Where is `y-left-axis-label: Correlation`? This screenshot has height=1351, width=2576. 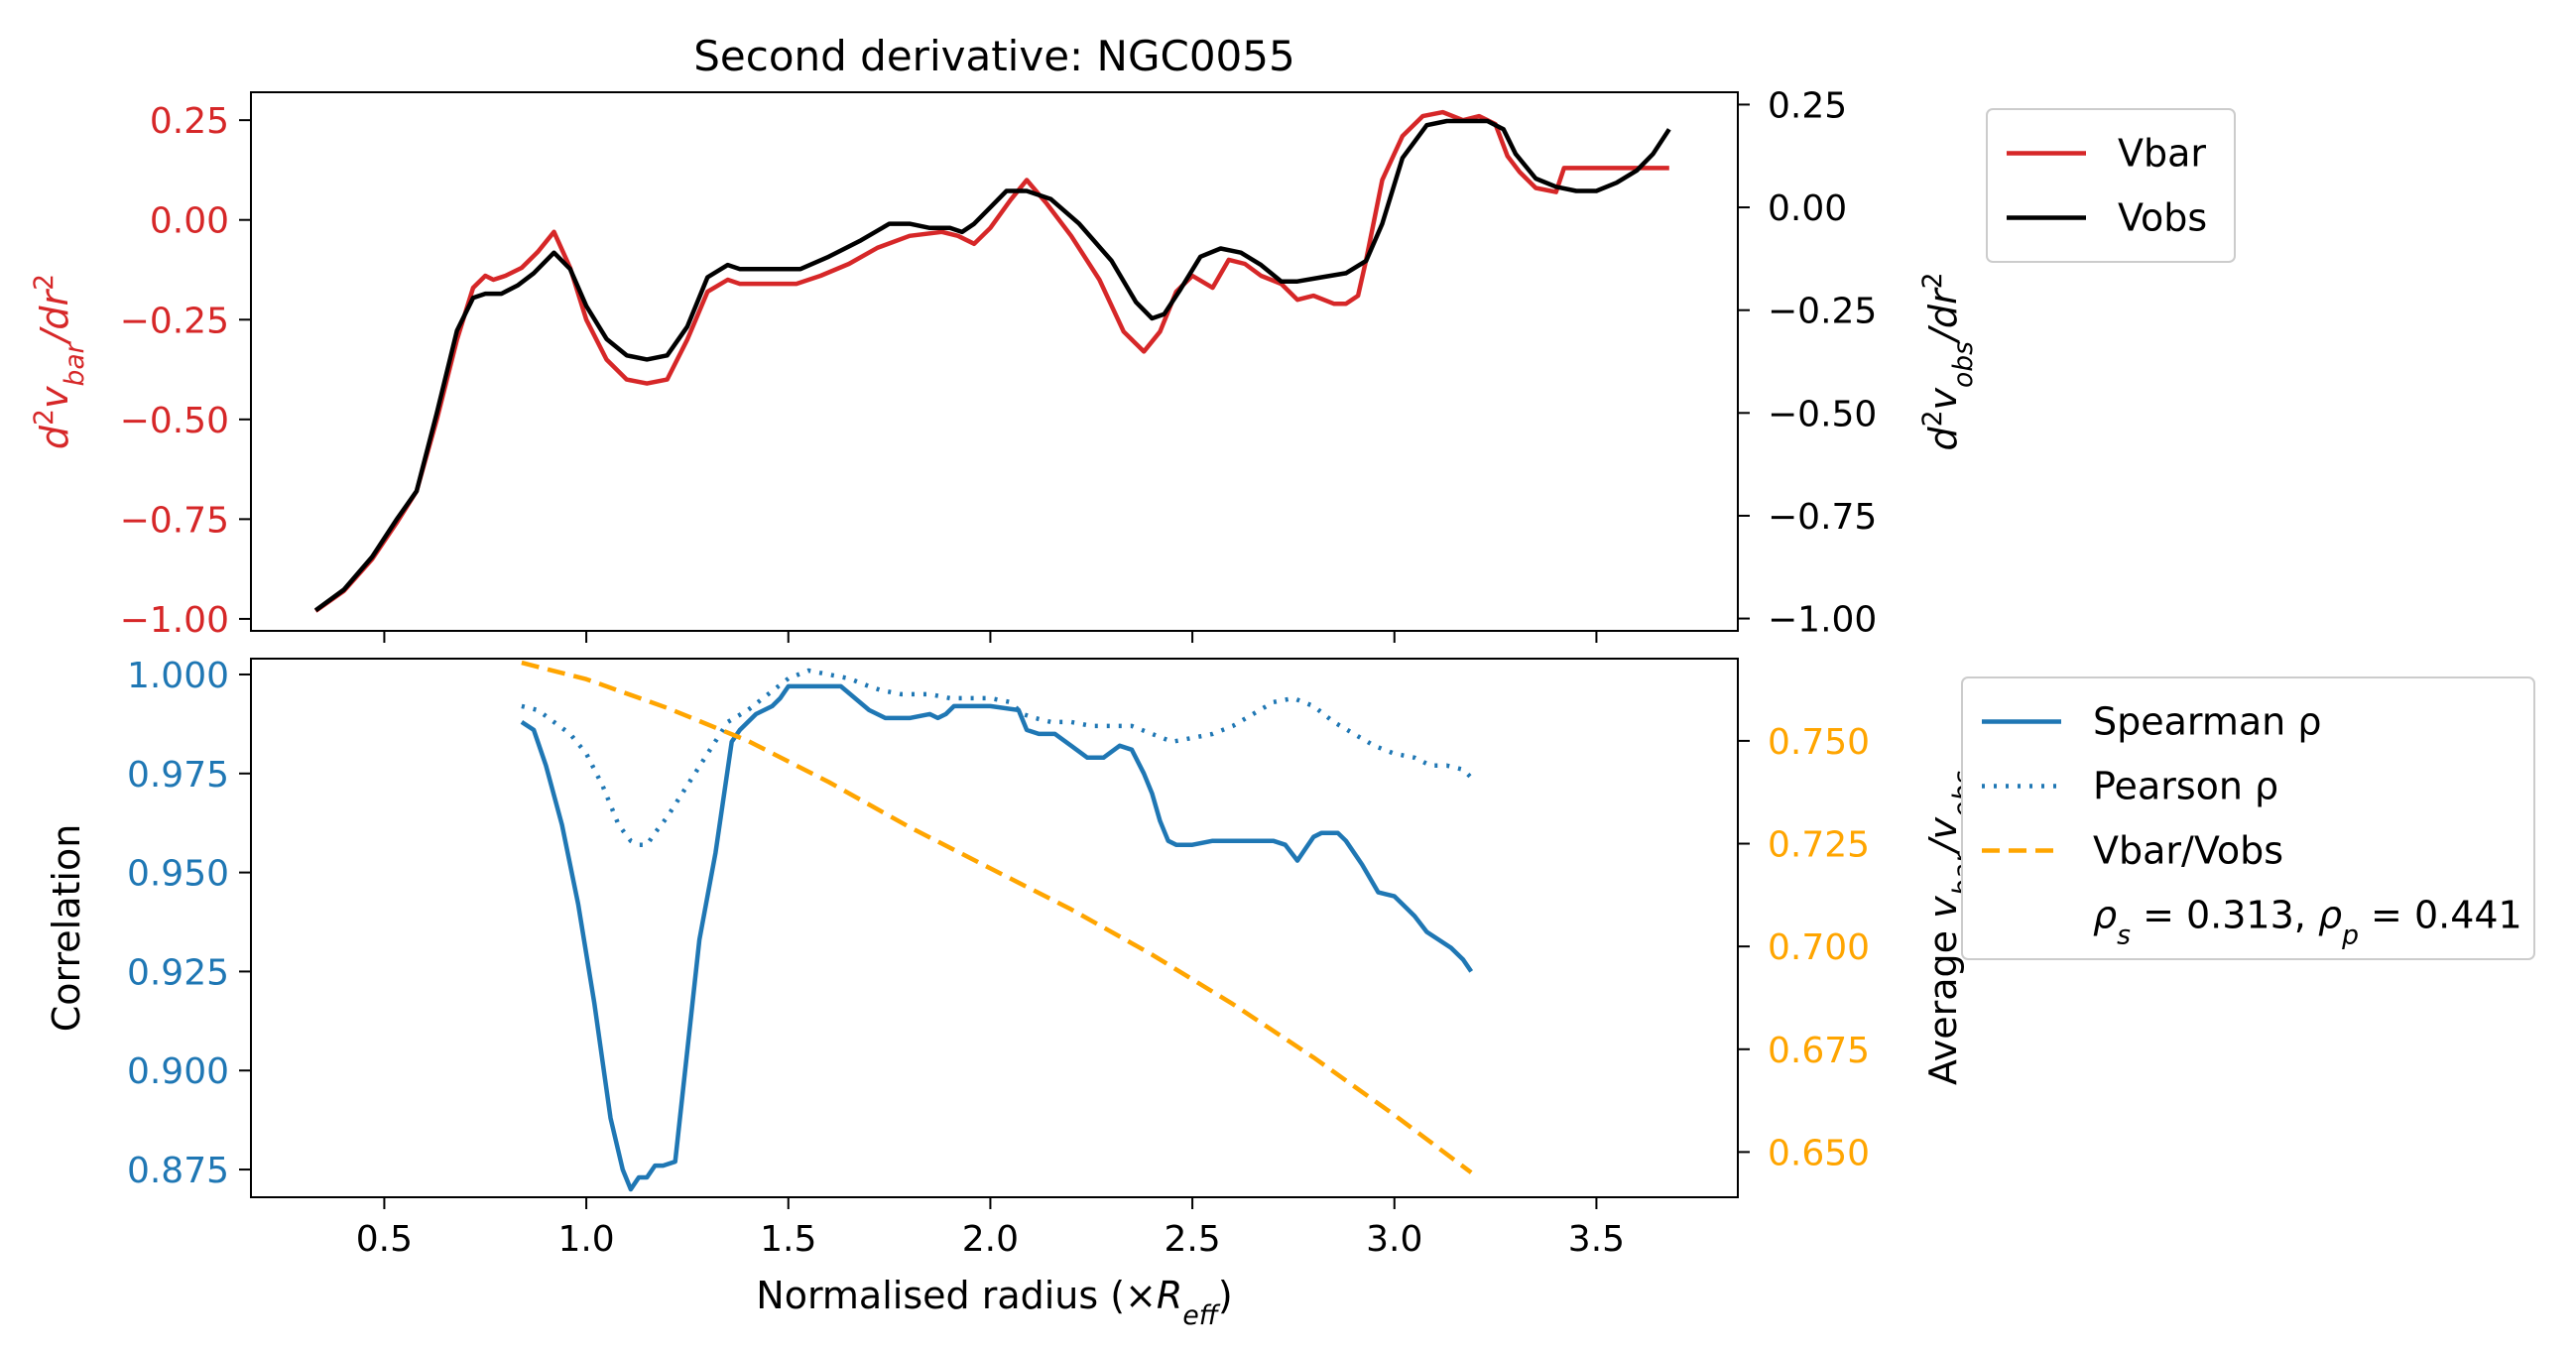
y-left-axis-label: Correlation is located at coordinates (66, 928).